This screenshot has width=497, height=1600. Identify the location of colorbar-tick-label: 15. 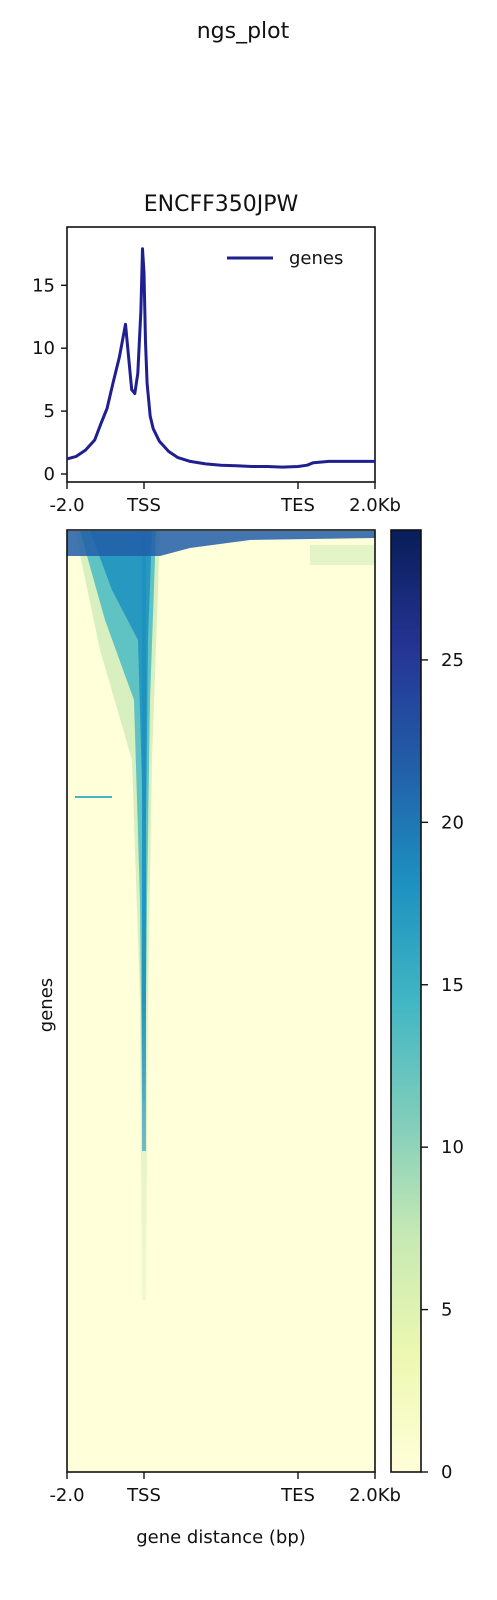
(452, 985).